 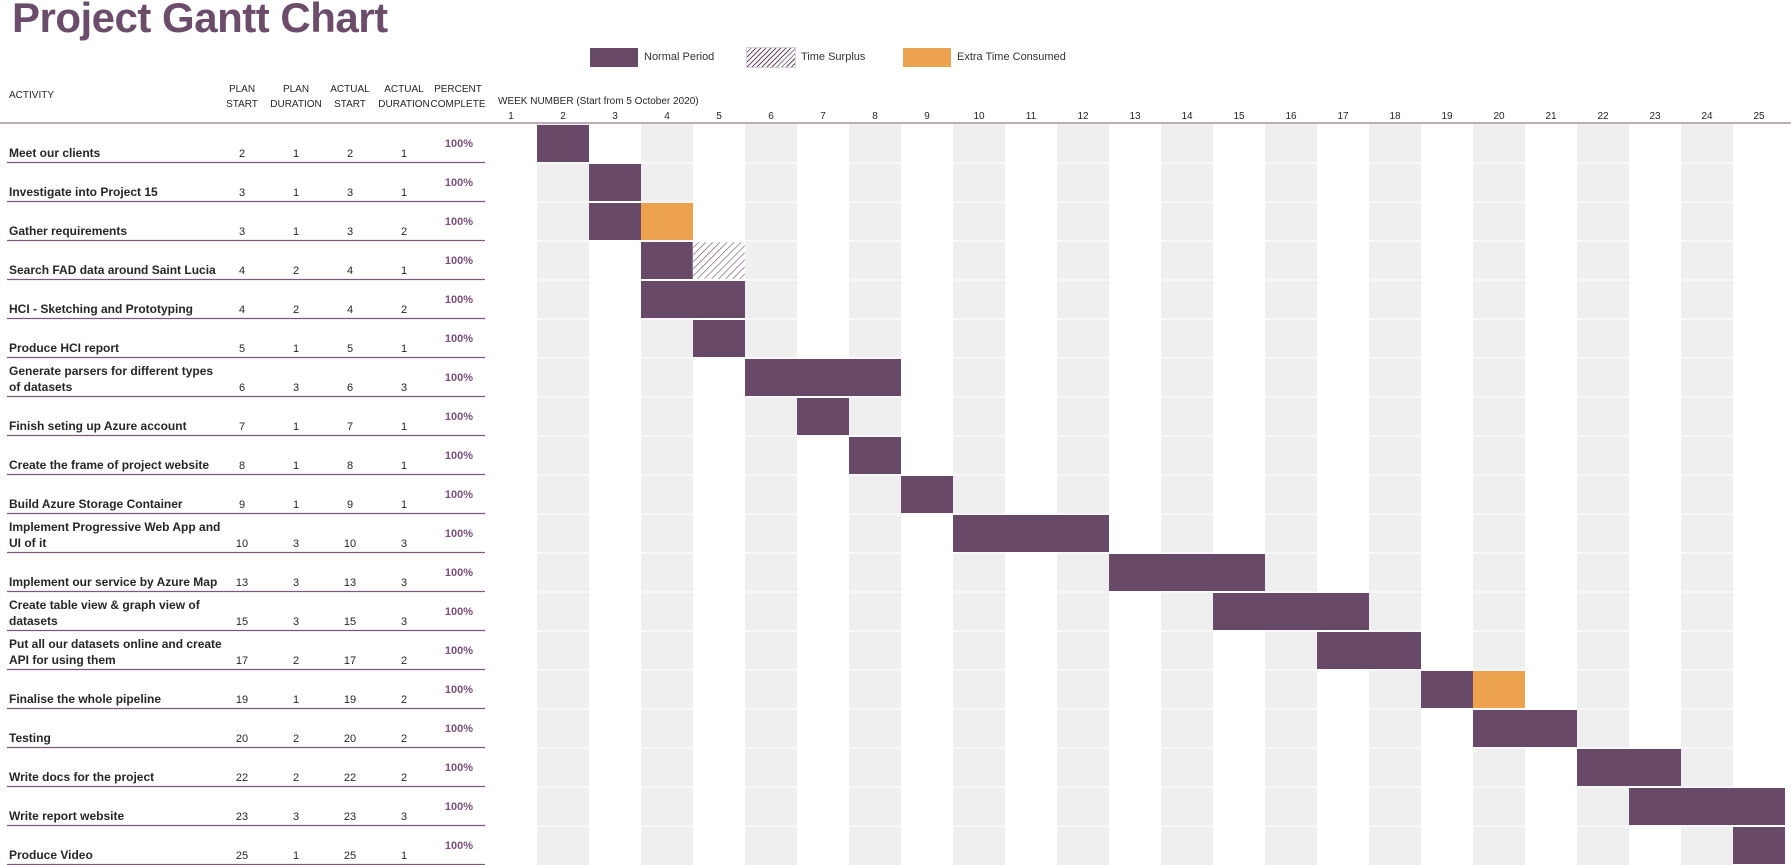 I want to click on plan-start-value: 20, so click(x=242, y=739).